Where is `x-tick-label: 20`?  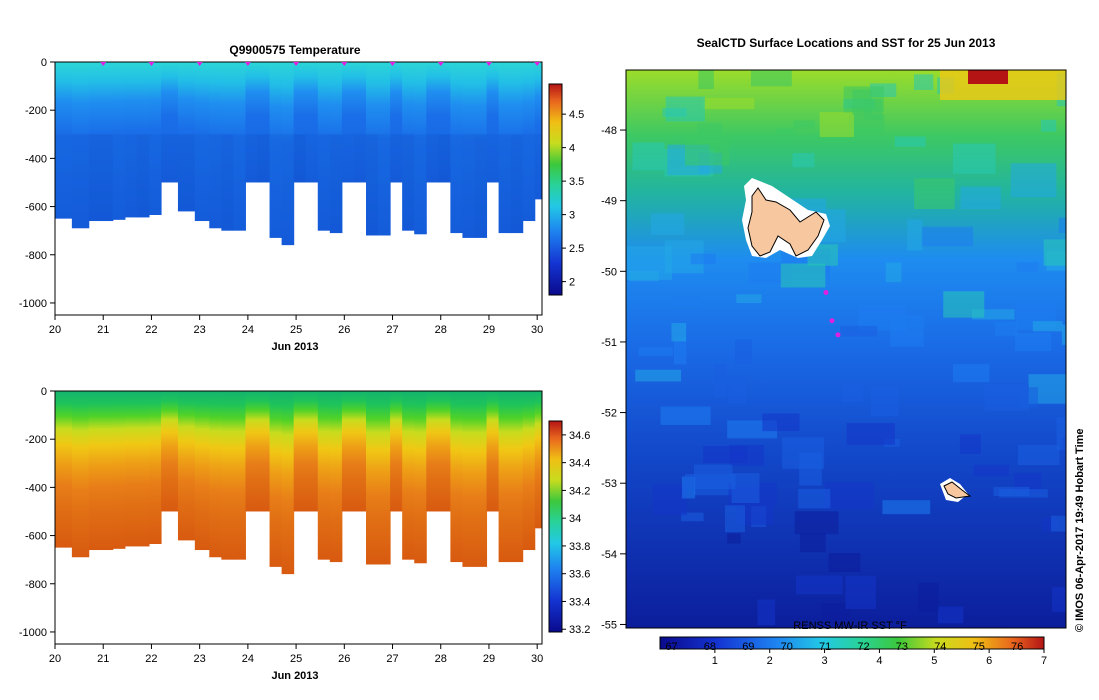
x-tick-label: 20 is located at coordinates (55, 659).